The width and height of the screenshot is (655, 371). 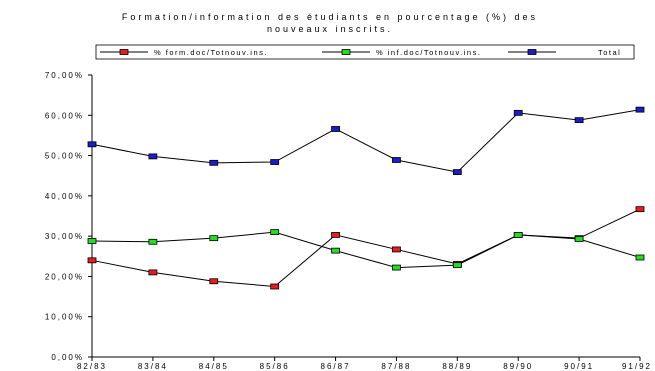 I want to click on x-tick-label: 90/91, so click(x=579, y=366).